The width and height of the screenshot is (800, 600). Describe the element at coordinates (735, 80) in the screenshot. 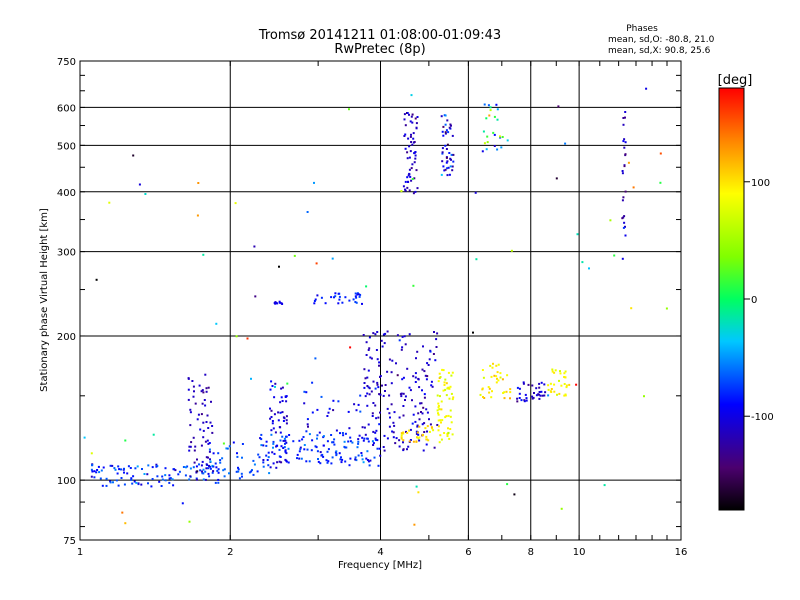

I see `colorbar-label: [deg]` at that location.